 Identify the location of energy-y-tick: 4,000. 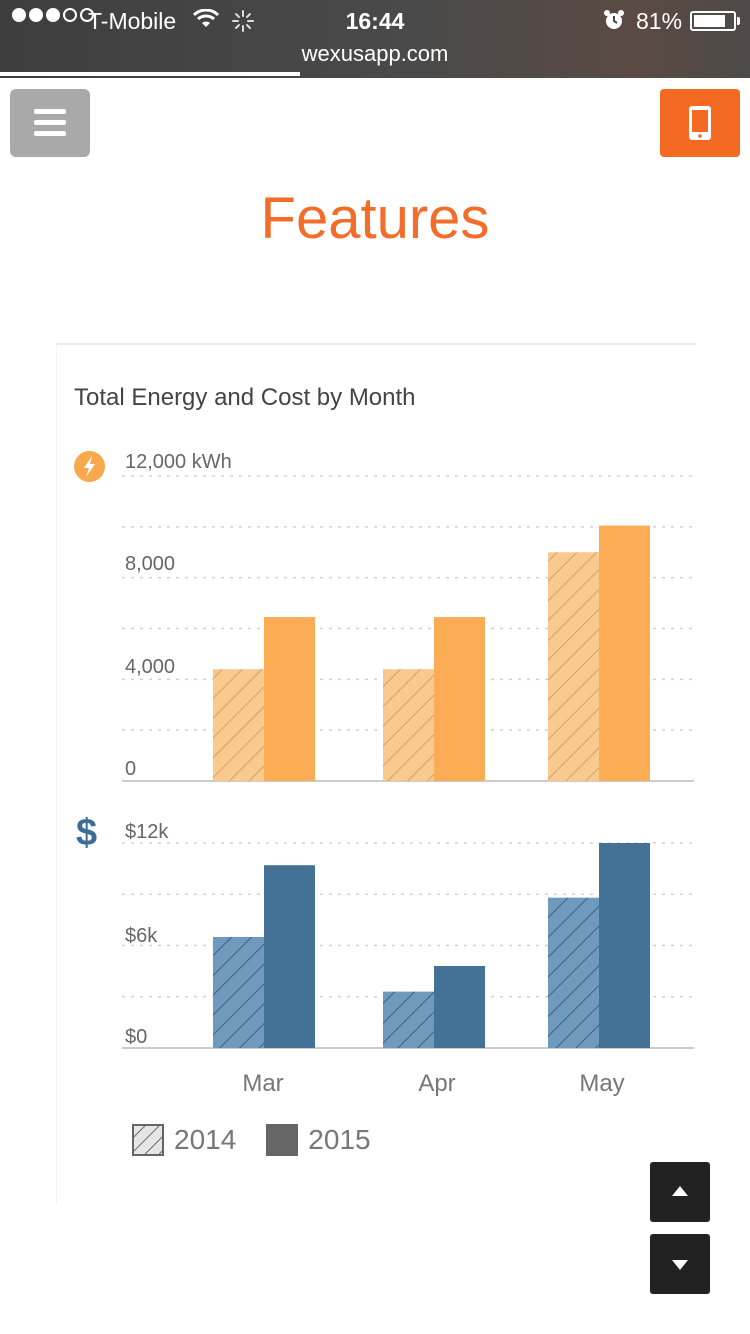
(150, 667).